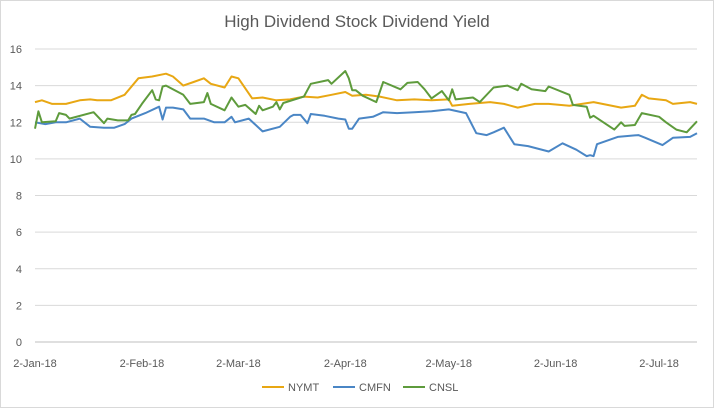 Image resolution: width=714 pixels, height=408 pixels. I want to click on y-axis-ticks: 0 2 4 6 8 10 12 14 16, so click(16, 196).